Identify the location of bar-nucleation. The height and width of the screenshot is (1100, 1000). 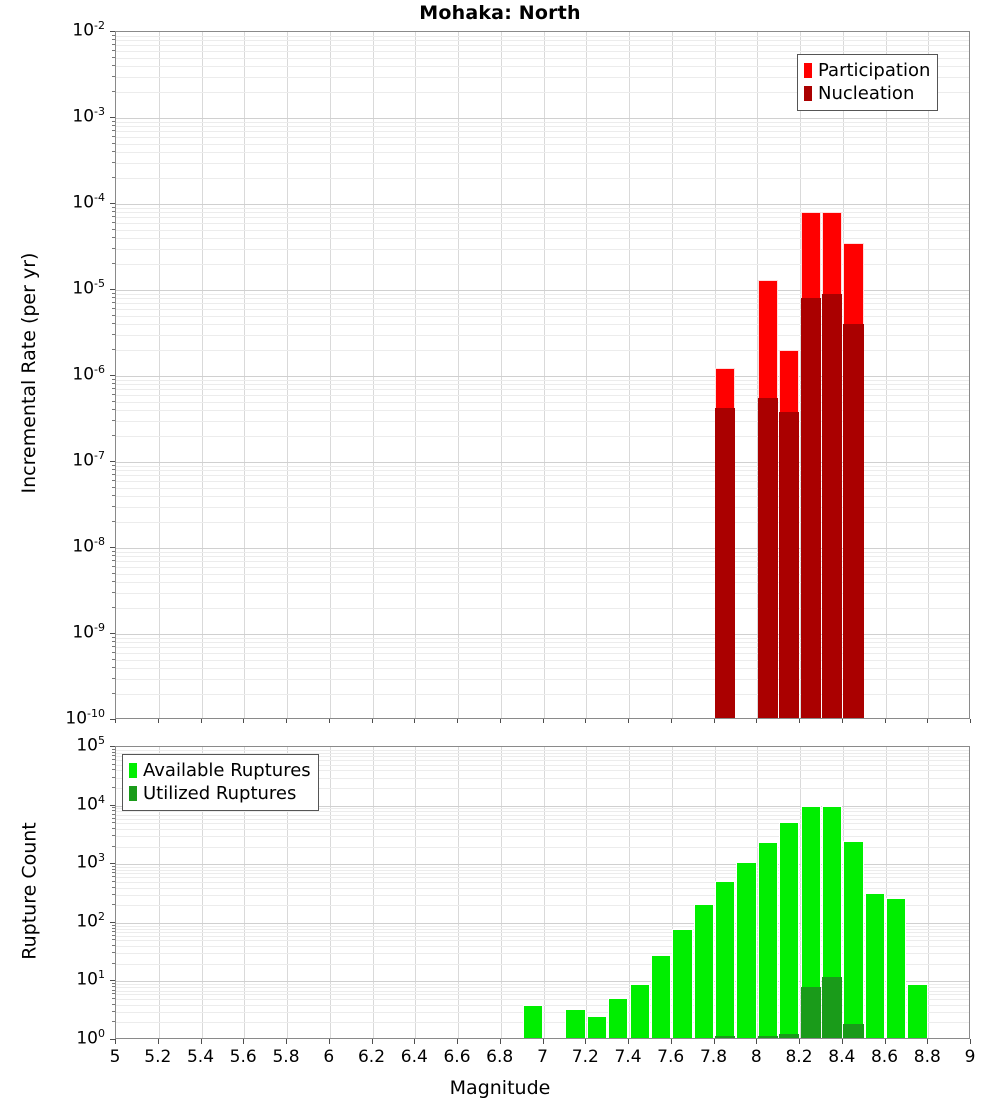
(725, 562).